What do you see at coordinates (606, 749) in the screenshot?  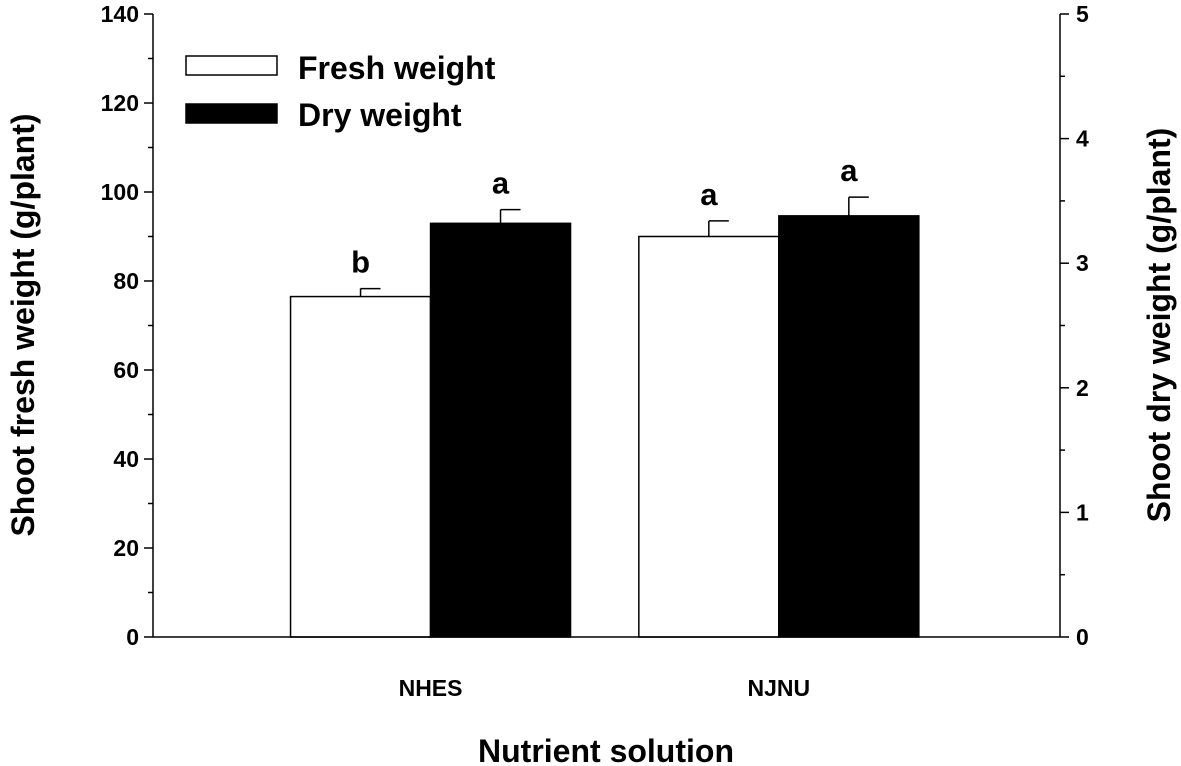 I see `x-axis-title: Nutrient solution` at bounding box center [606, 749].